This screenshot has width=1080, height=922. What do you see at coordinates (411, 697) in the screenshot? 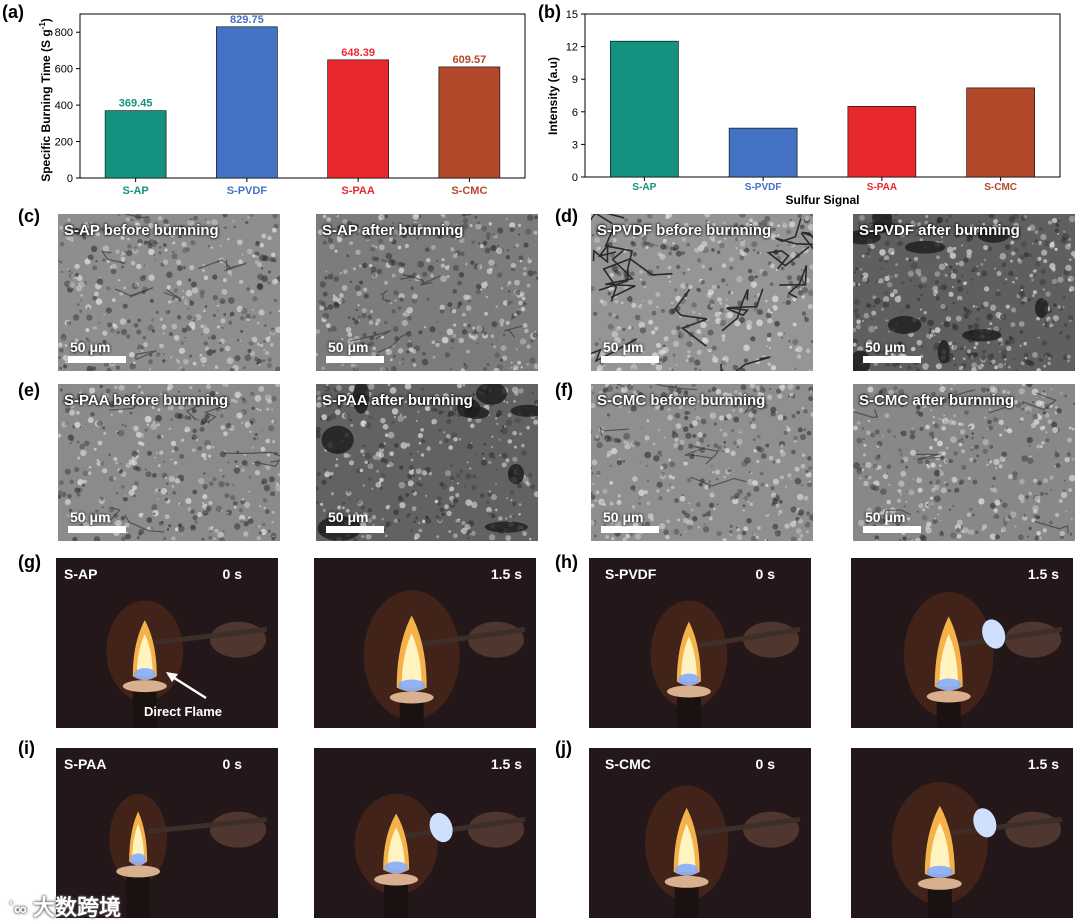
I see `candle-top` at bounding box center [411, 697].